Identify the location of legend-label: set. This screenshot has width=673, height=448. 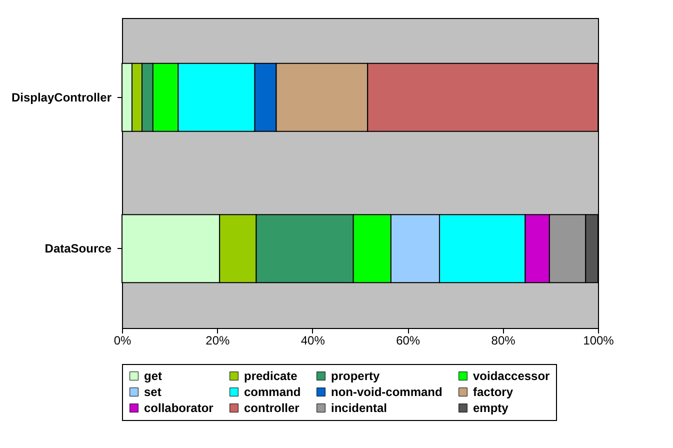
(153, 392).